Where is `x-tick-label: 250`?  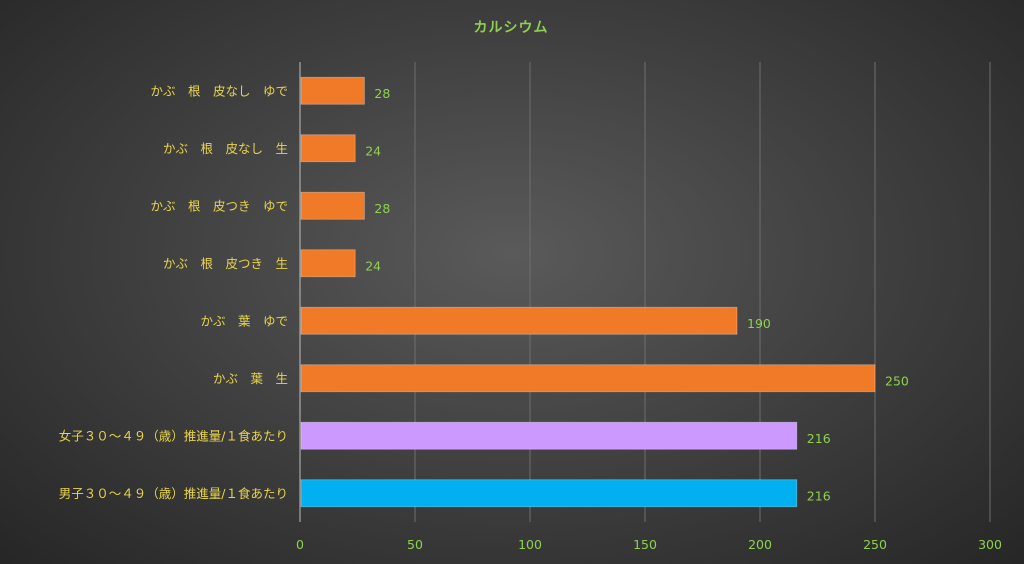 x-tick-label: 250 is located at coordinates (875, 544).